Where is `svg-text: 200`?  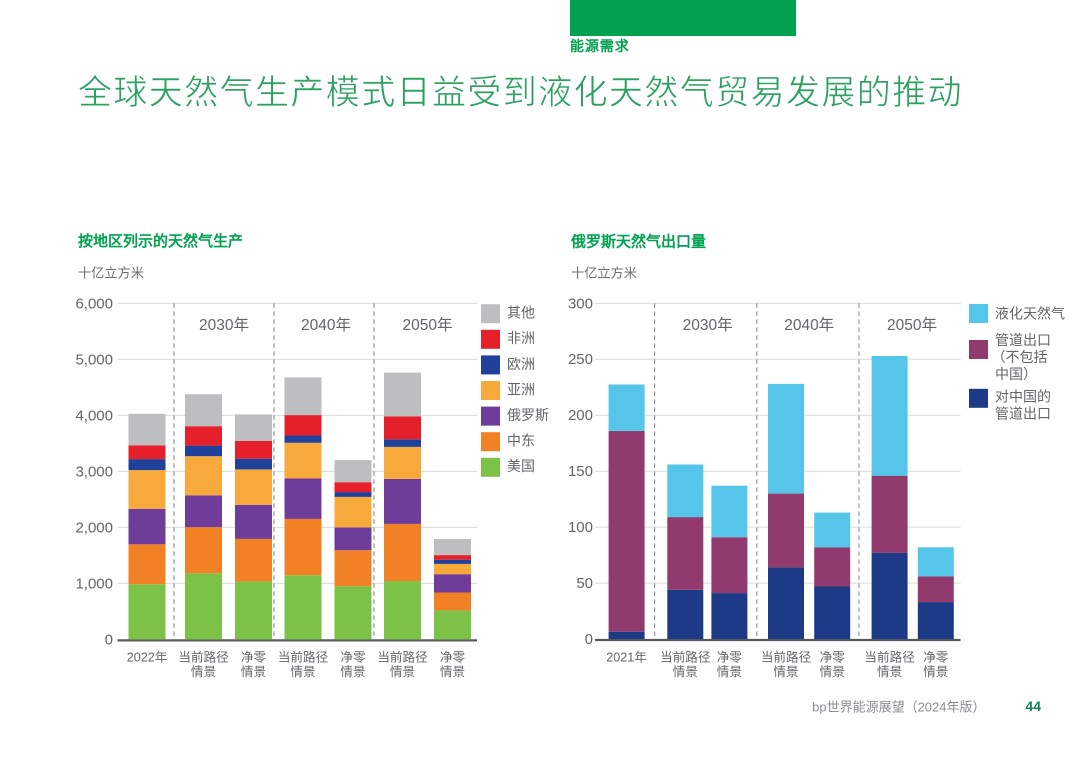
svg-text: 200 is located at coordinates (580, 415).